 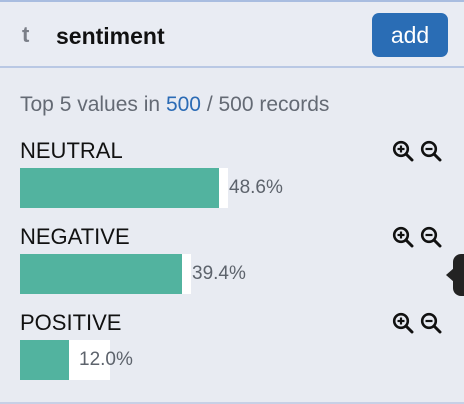 I want to click on field-name: sentiment, so click(x=110, y=36).